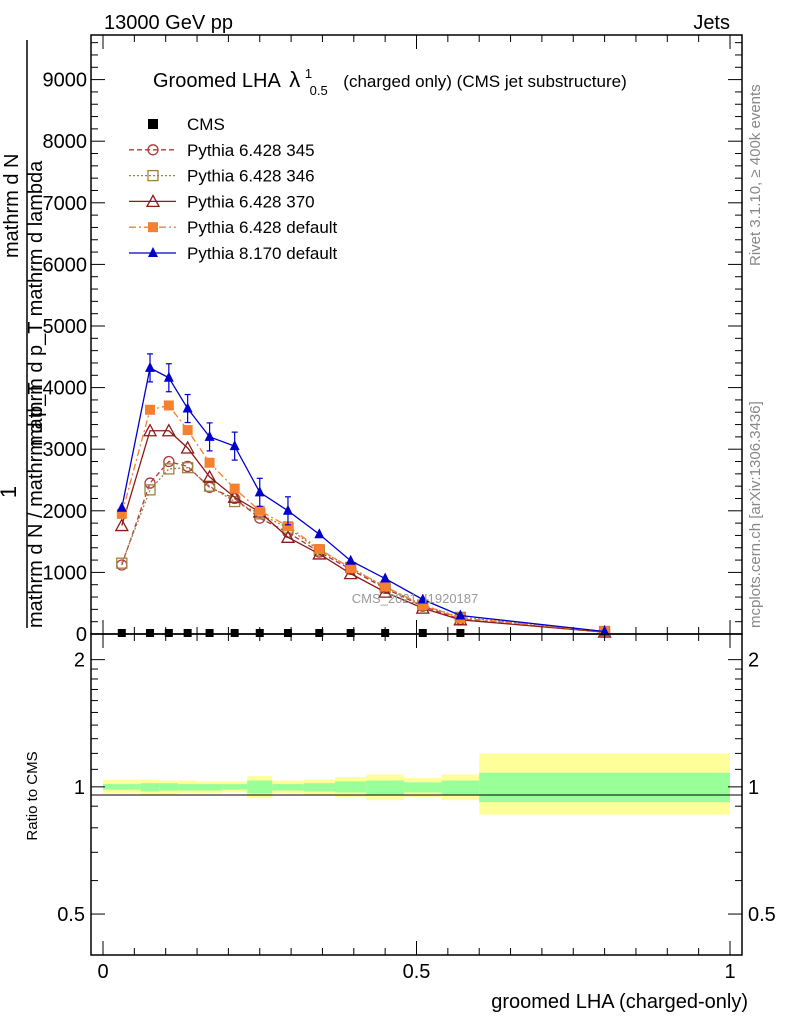  Describe the element at coordinates (10, 492) in the screenshot. I see `ylabel-one: 1` at that location.